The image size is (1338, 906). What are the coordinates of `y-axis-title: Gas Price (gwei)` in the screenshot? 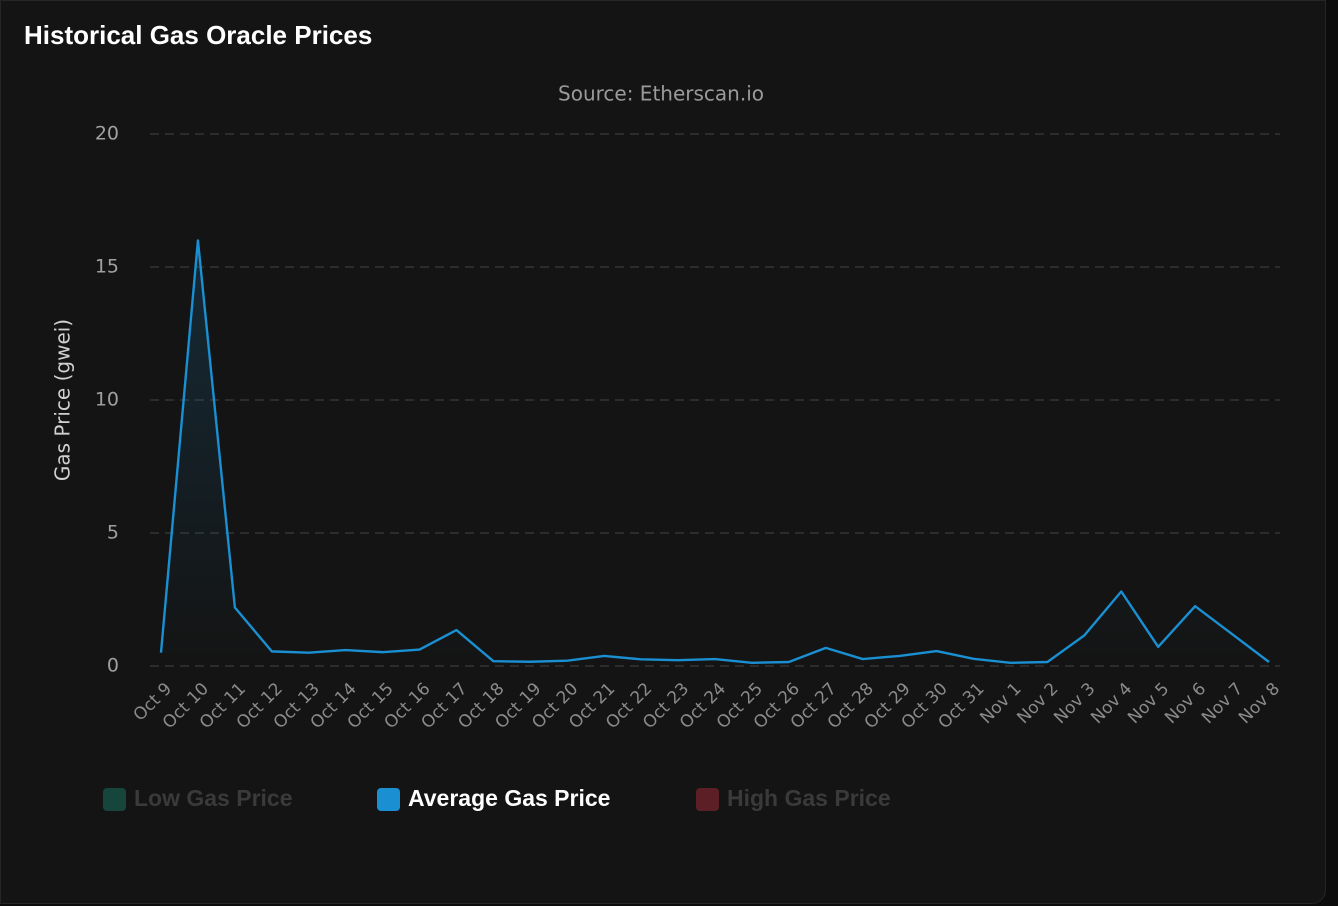 It's located at (63, 400).